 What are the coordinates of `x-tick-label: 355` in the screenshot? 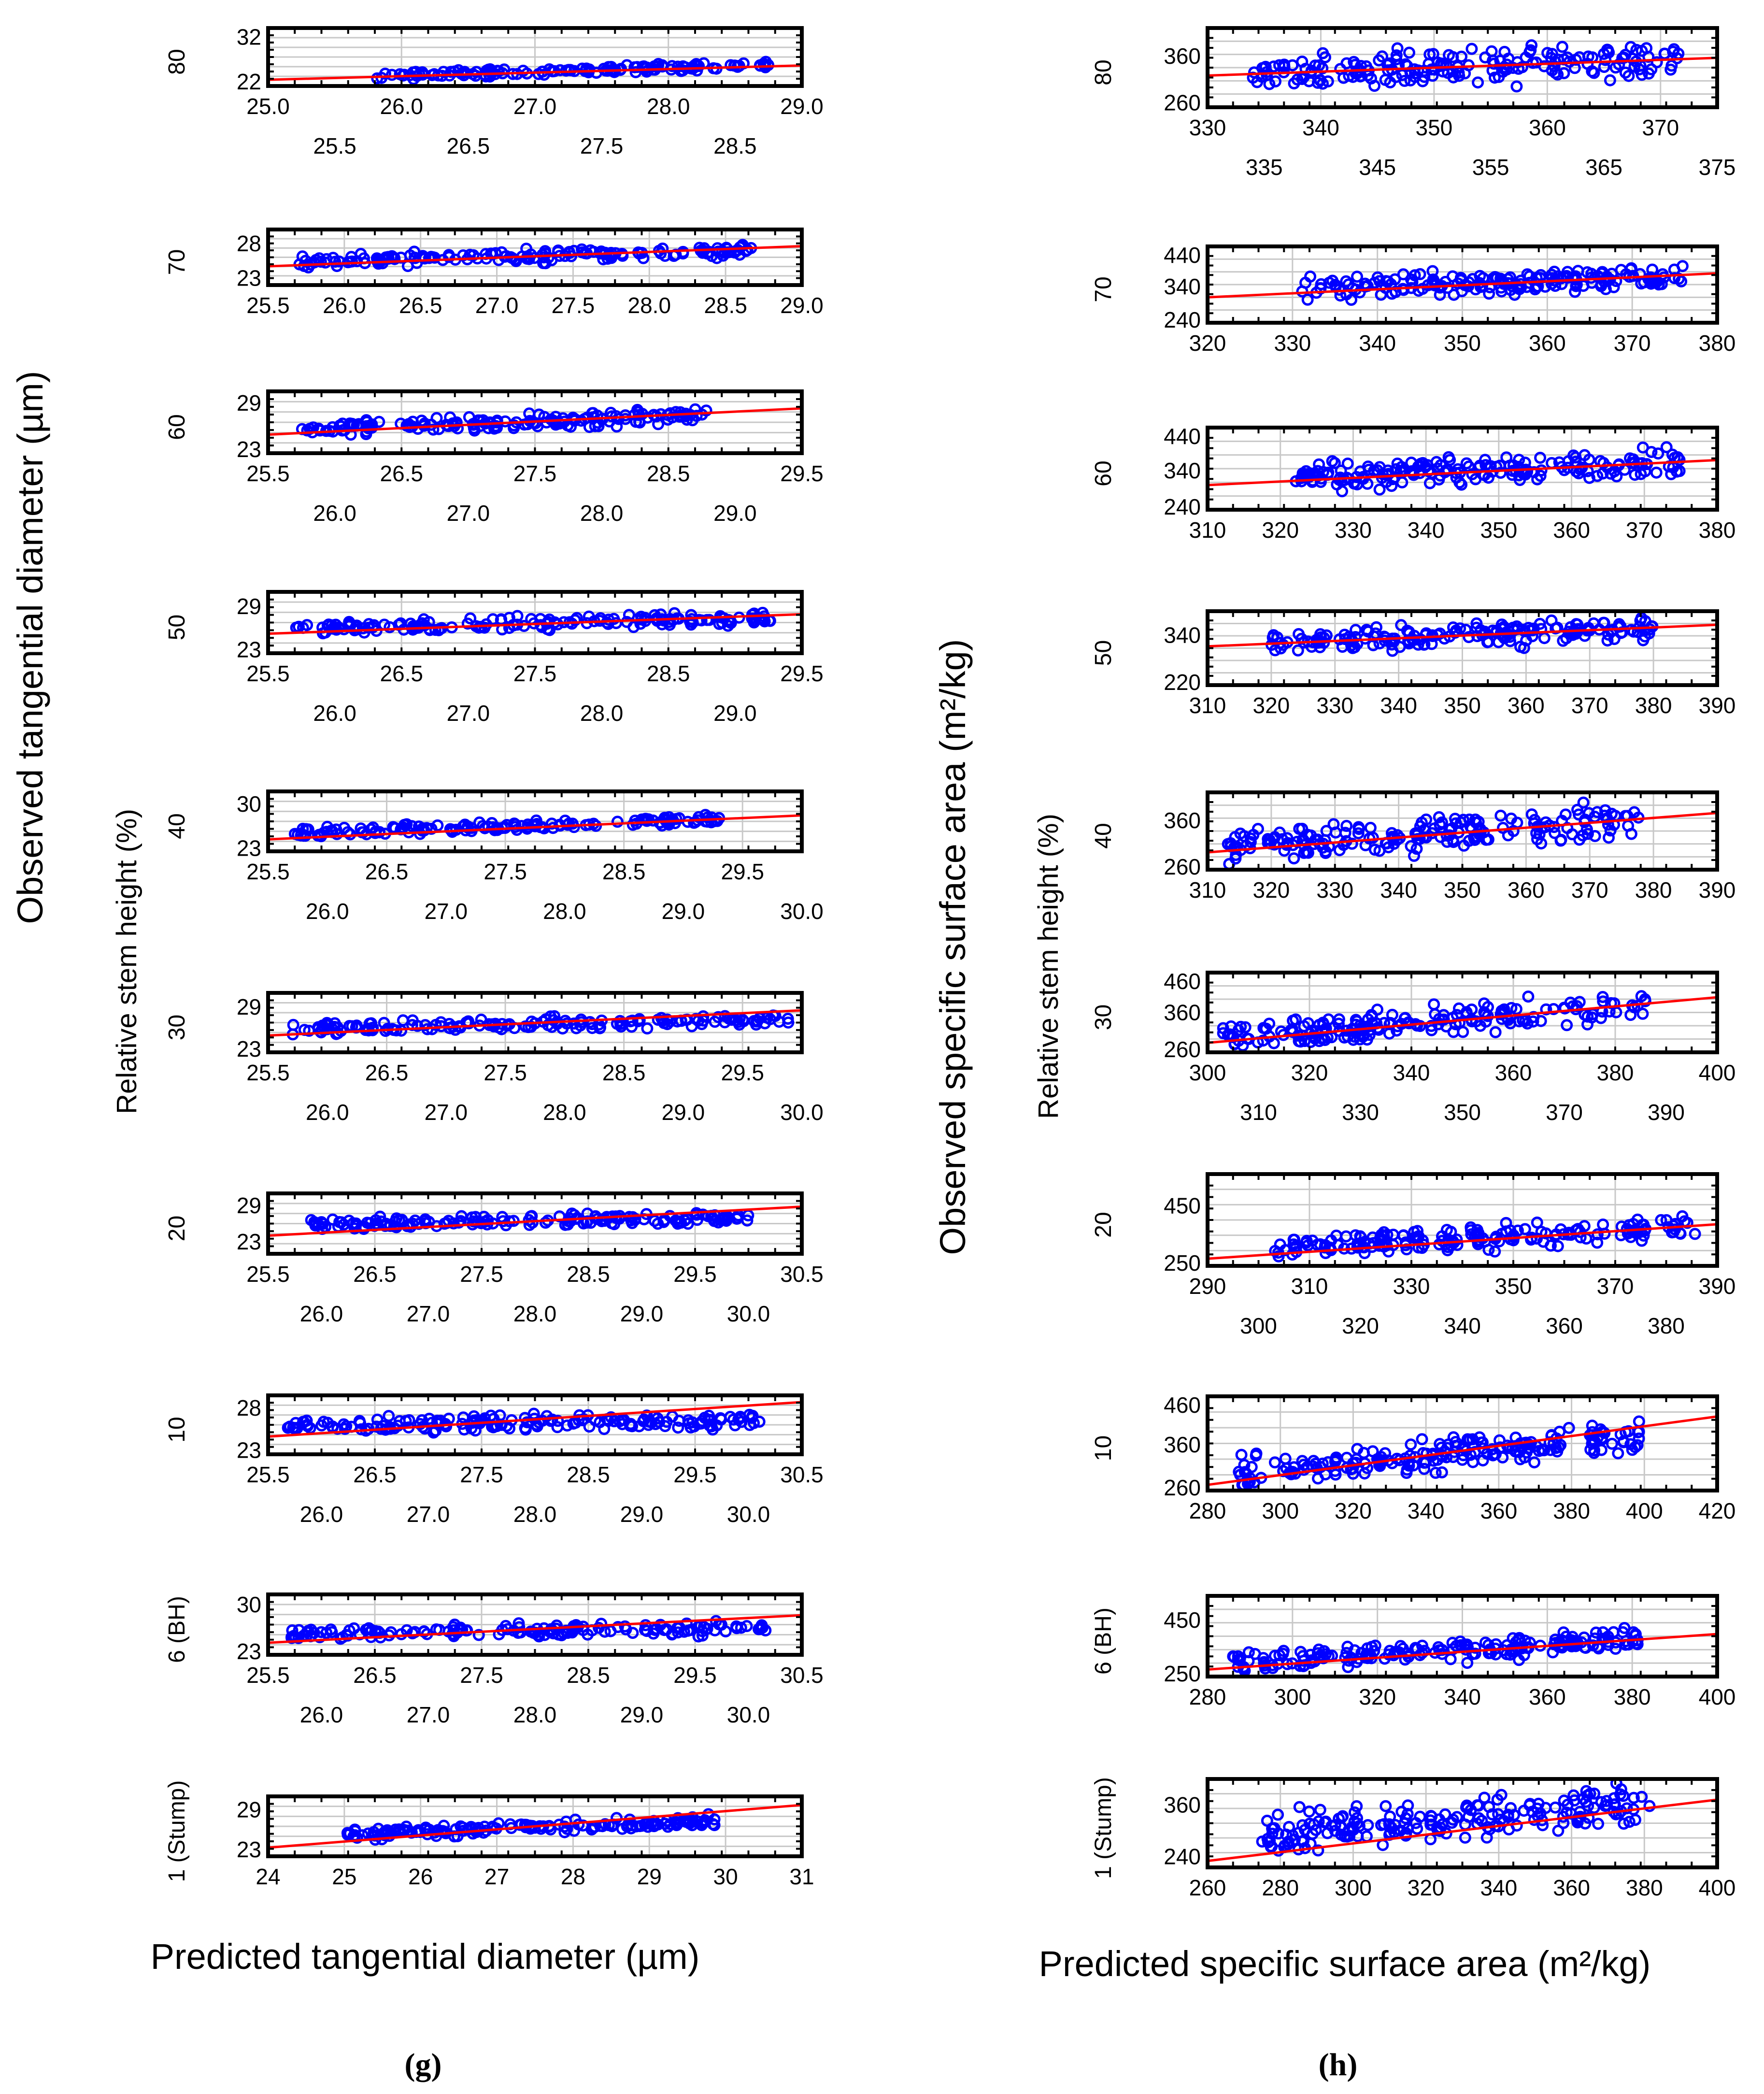 It's located at (1490, 167).